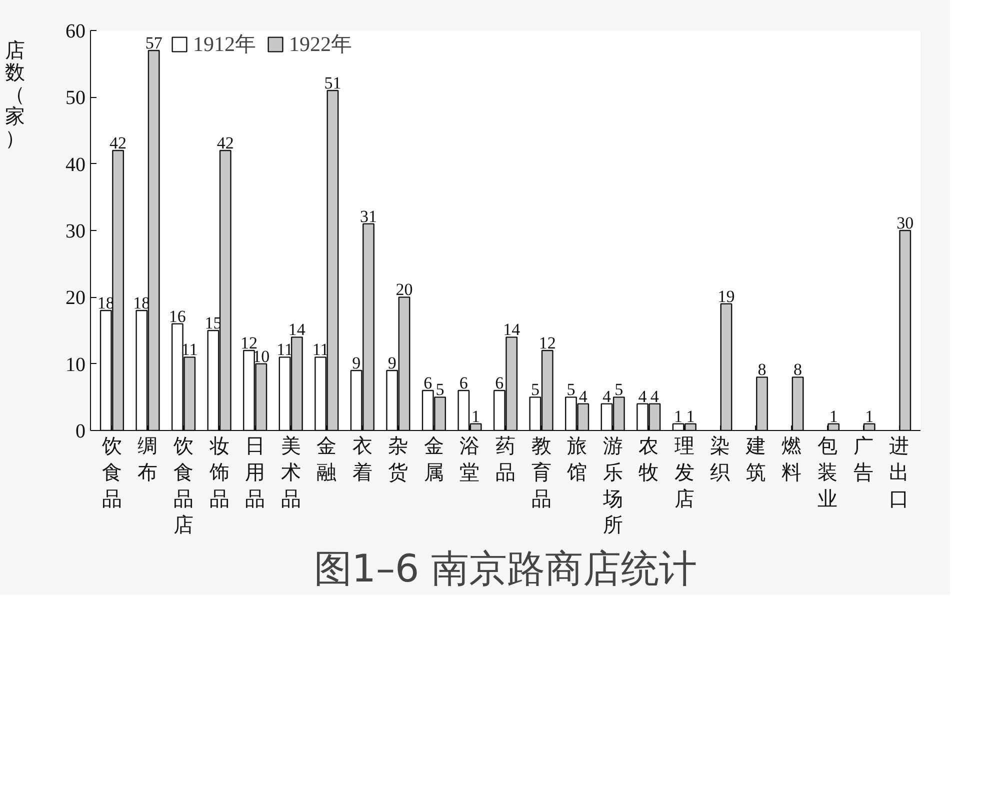 This screenshot has height=786, width=1000. Describe the element at coordinates (792, 460) in the screenshot. I see `x-tick-label: 燃料` at that location.